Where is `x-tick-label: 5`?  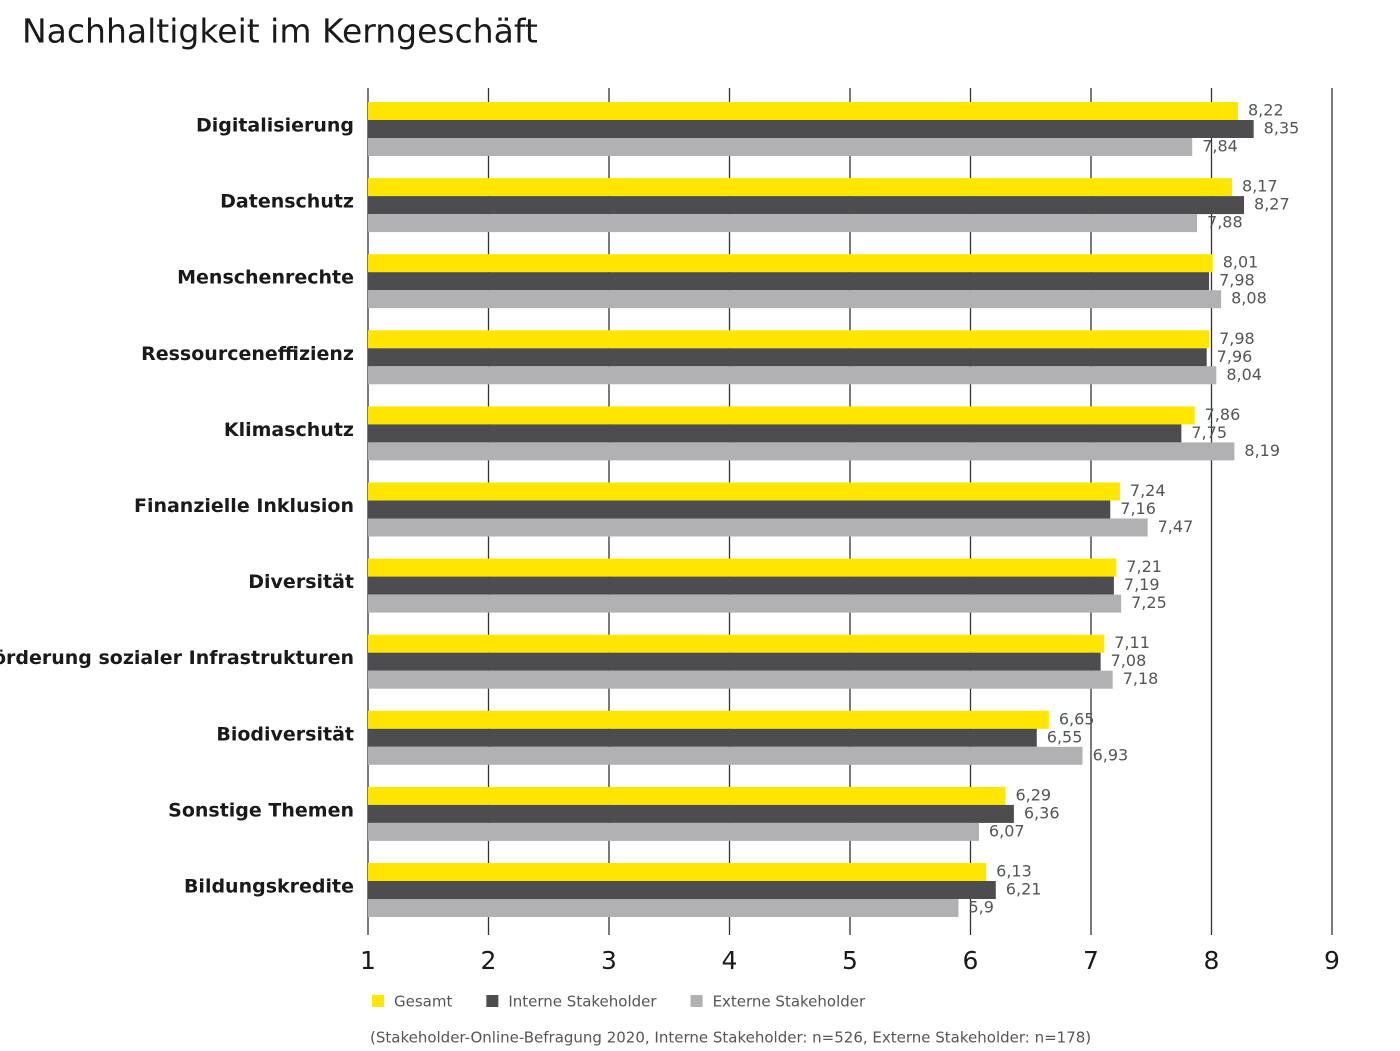 x-tick-label: 5 is located at coordinates (850, 960).